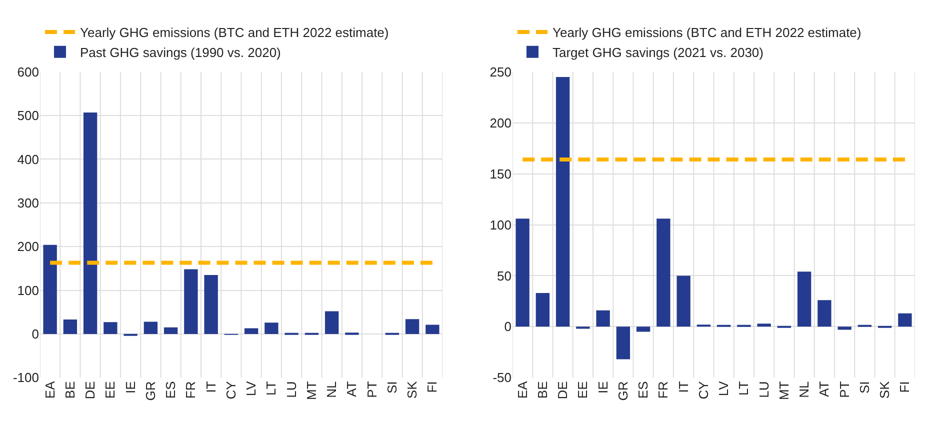 The height and width of the screenshot is (439, 930). What do you see at coordinates (25, 378) in the screenshot?
I see `y-tick-label: -100` at bounding box center [25, 378].